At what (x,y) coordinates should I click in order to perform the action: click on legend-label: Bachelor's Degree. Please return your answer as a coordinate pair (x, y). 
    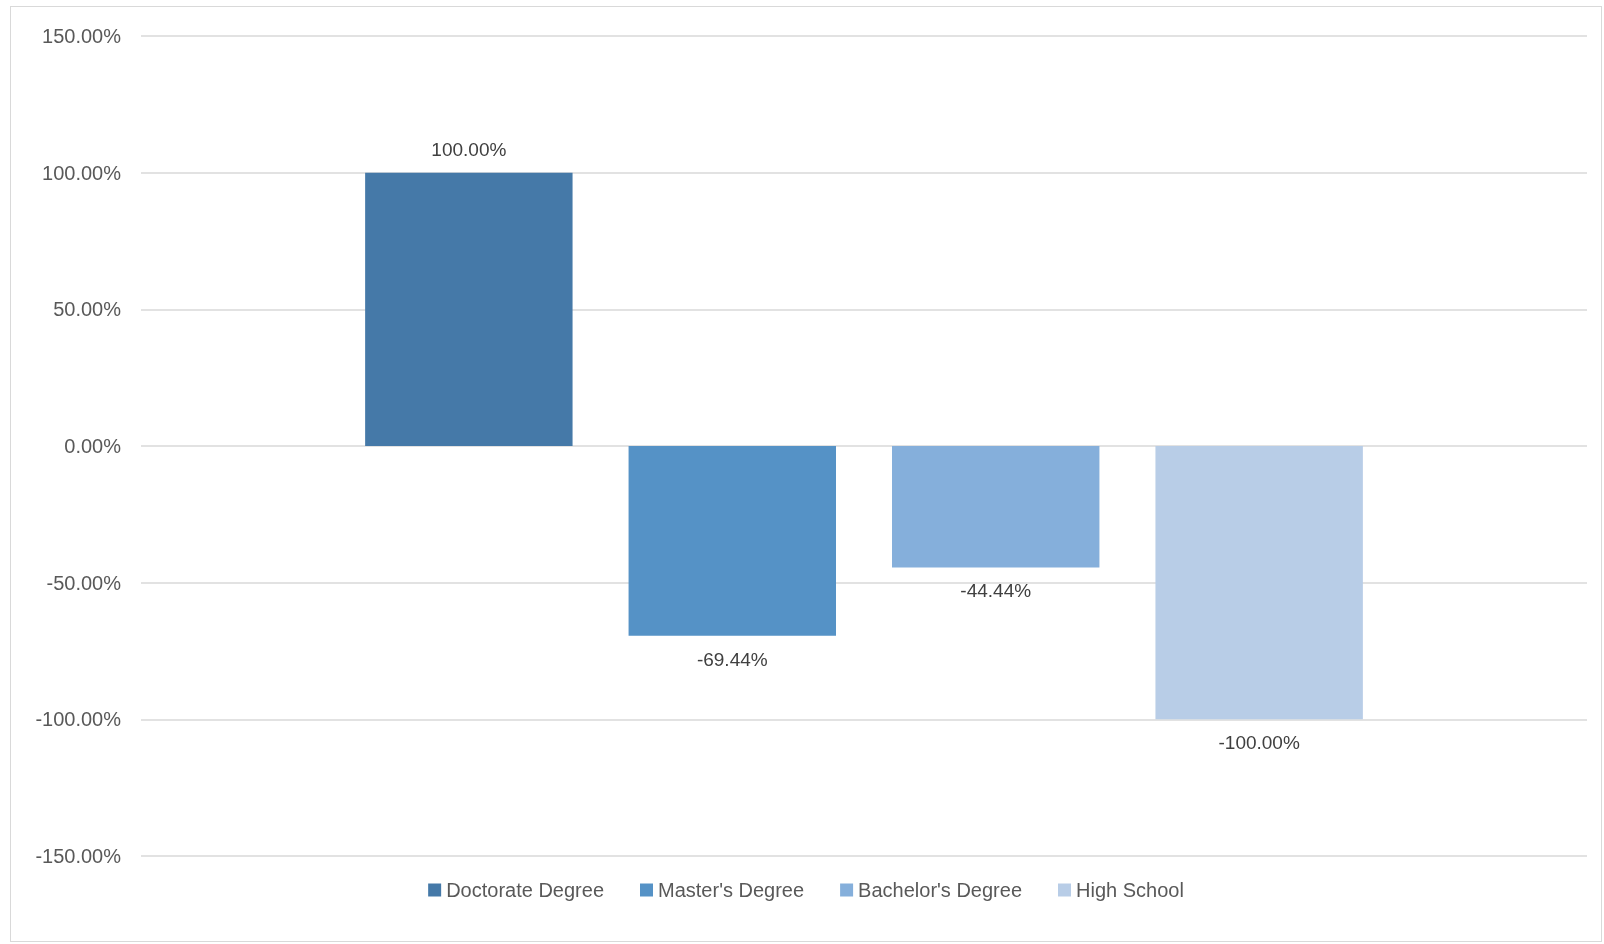
    Looking at the image, I should click on (940, 890).